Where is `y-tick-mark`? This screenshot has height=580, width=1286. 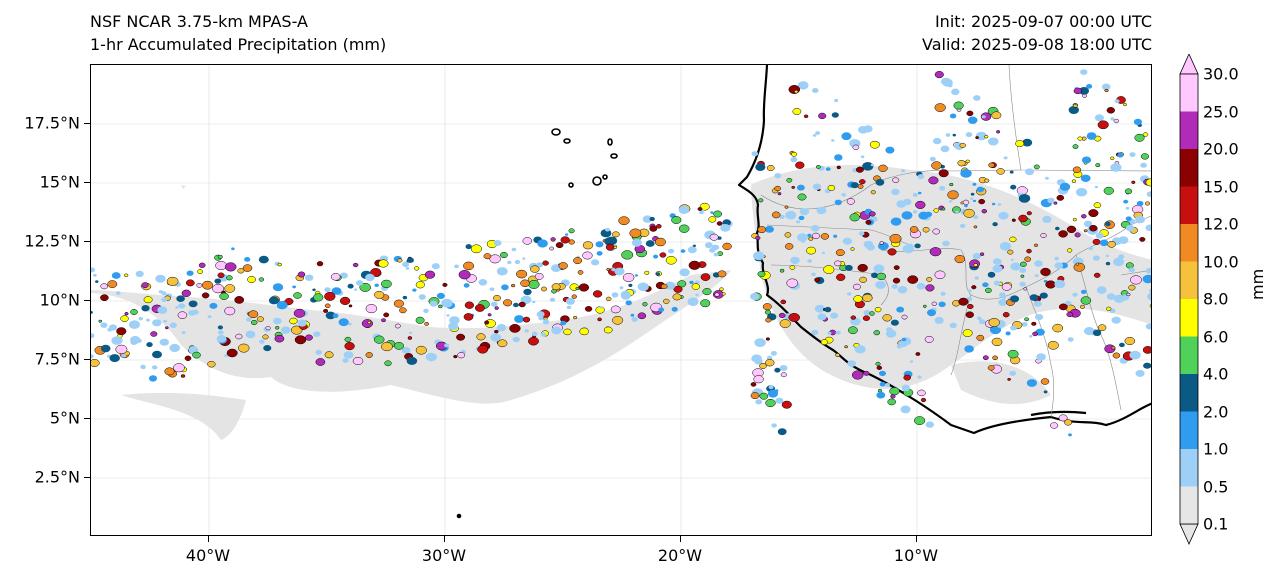
y-tick-mark is located at coordinates (87, 182).